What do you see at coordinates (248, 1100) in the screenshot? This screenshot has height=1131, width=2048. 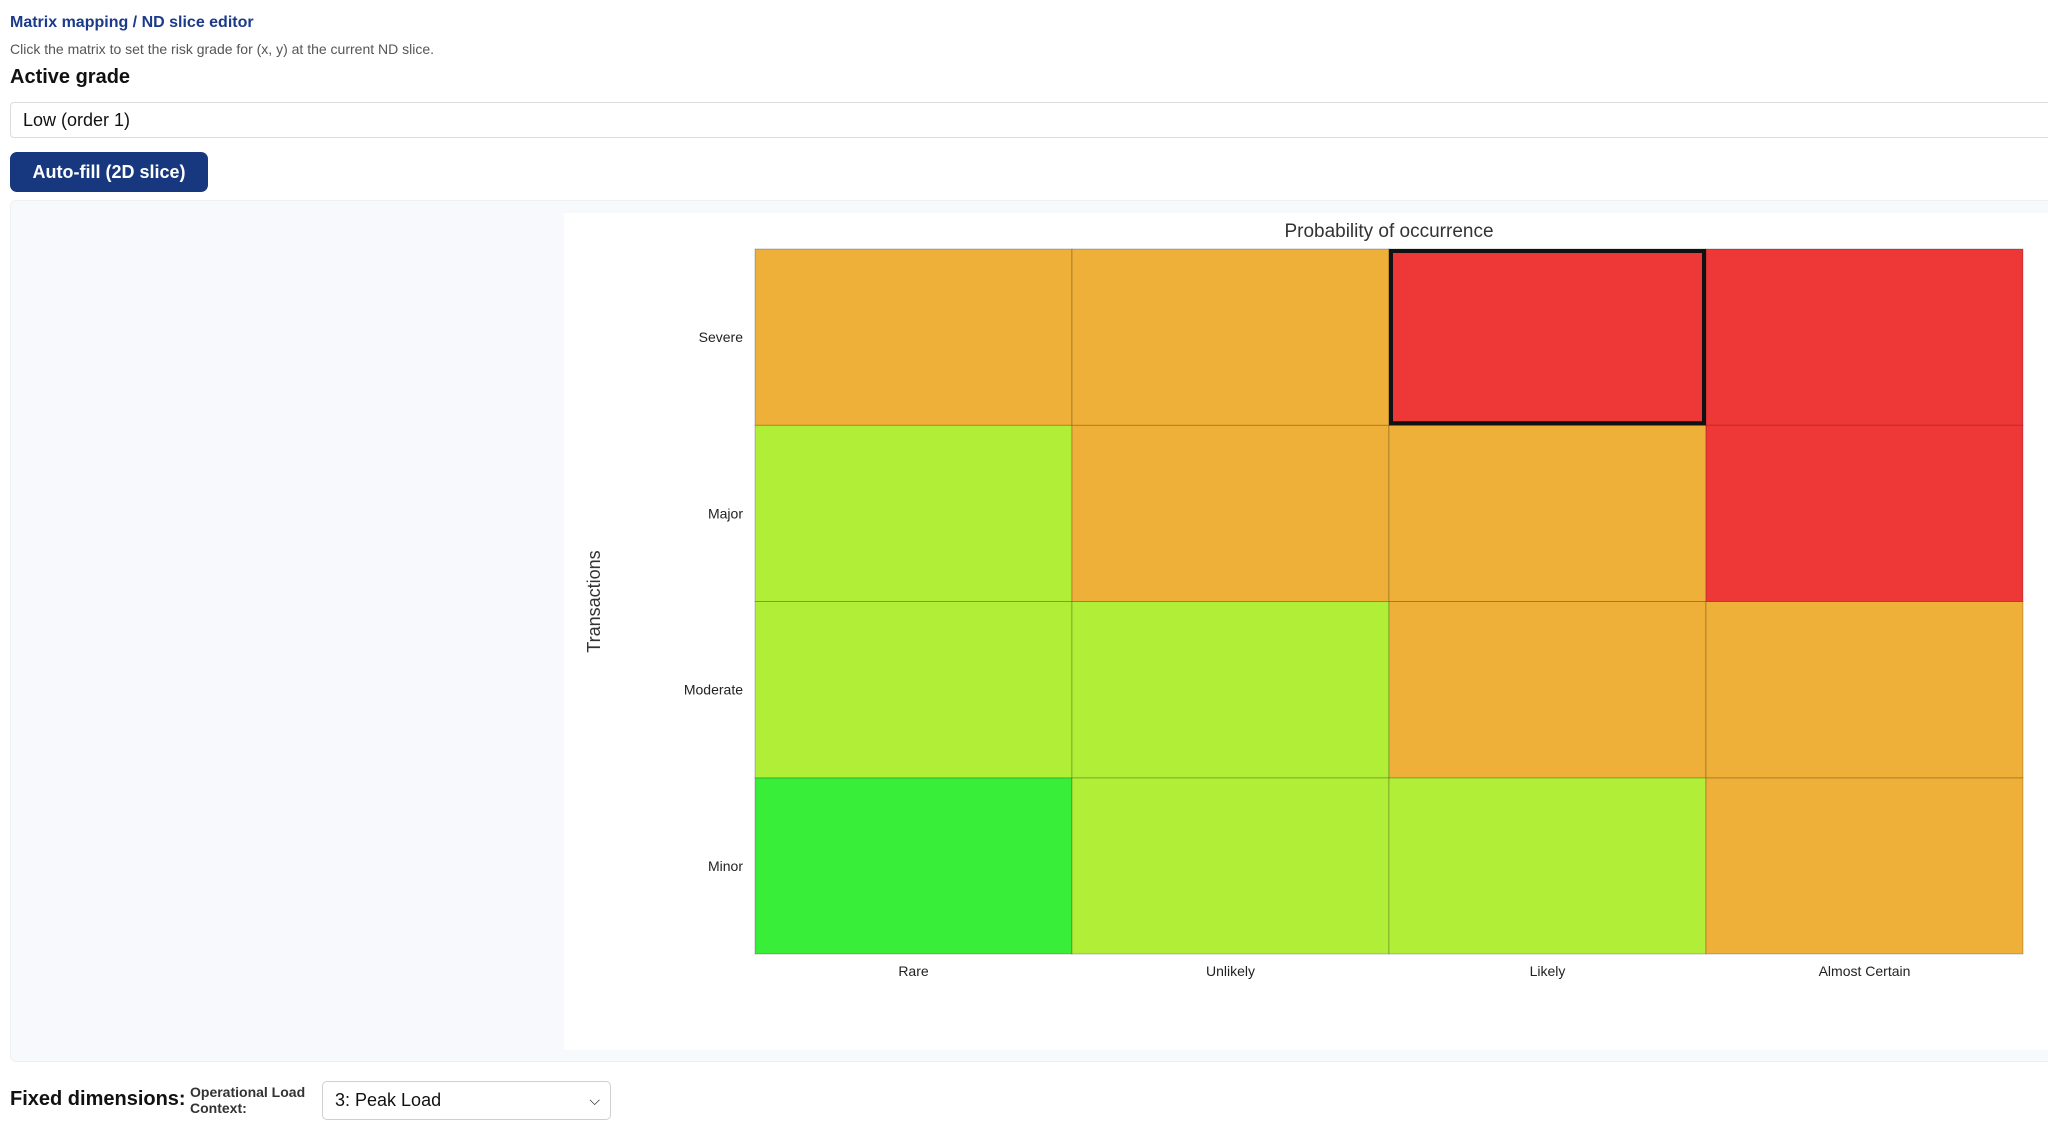 I see `operational-load-context-label: Operational Load Context:` at bounding box center [248, 1100].